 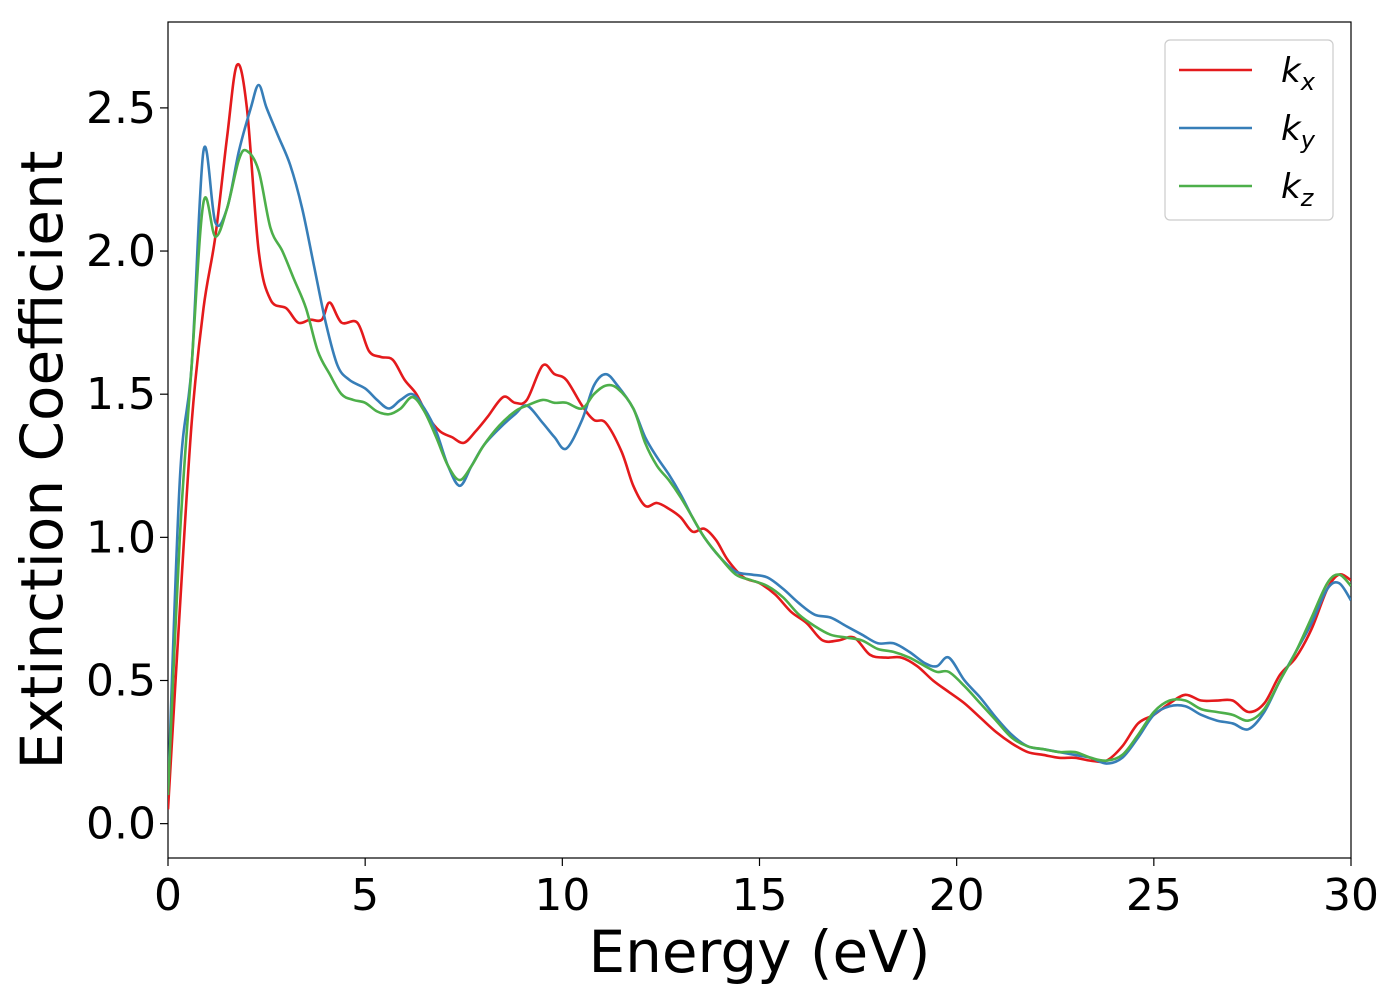 What do you see at coordinates (1351, 895) in the screenshot?
I see `x-tick-label: 30` at bounding box center [1351, 895].